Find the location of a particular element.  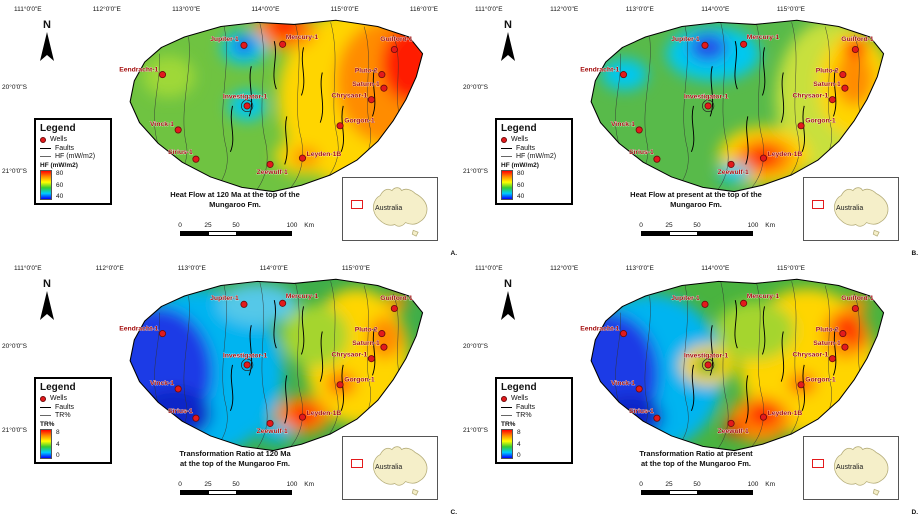

lon-label: 111°0'0"E is located at coordinates (28, 9).